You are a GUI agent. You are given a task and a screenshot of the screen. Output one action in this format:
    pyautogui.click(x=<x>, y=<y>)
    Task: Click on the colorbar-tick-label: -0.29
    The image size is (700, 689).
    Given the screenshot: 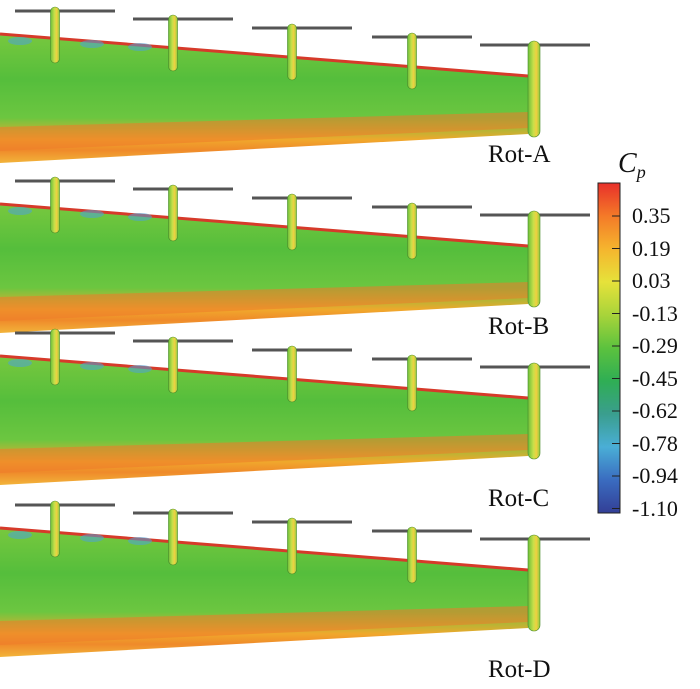 What is the action you would take?
    pyautogui.click(x=655, y=345)
    